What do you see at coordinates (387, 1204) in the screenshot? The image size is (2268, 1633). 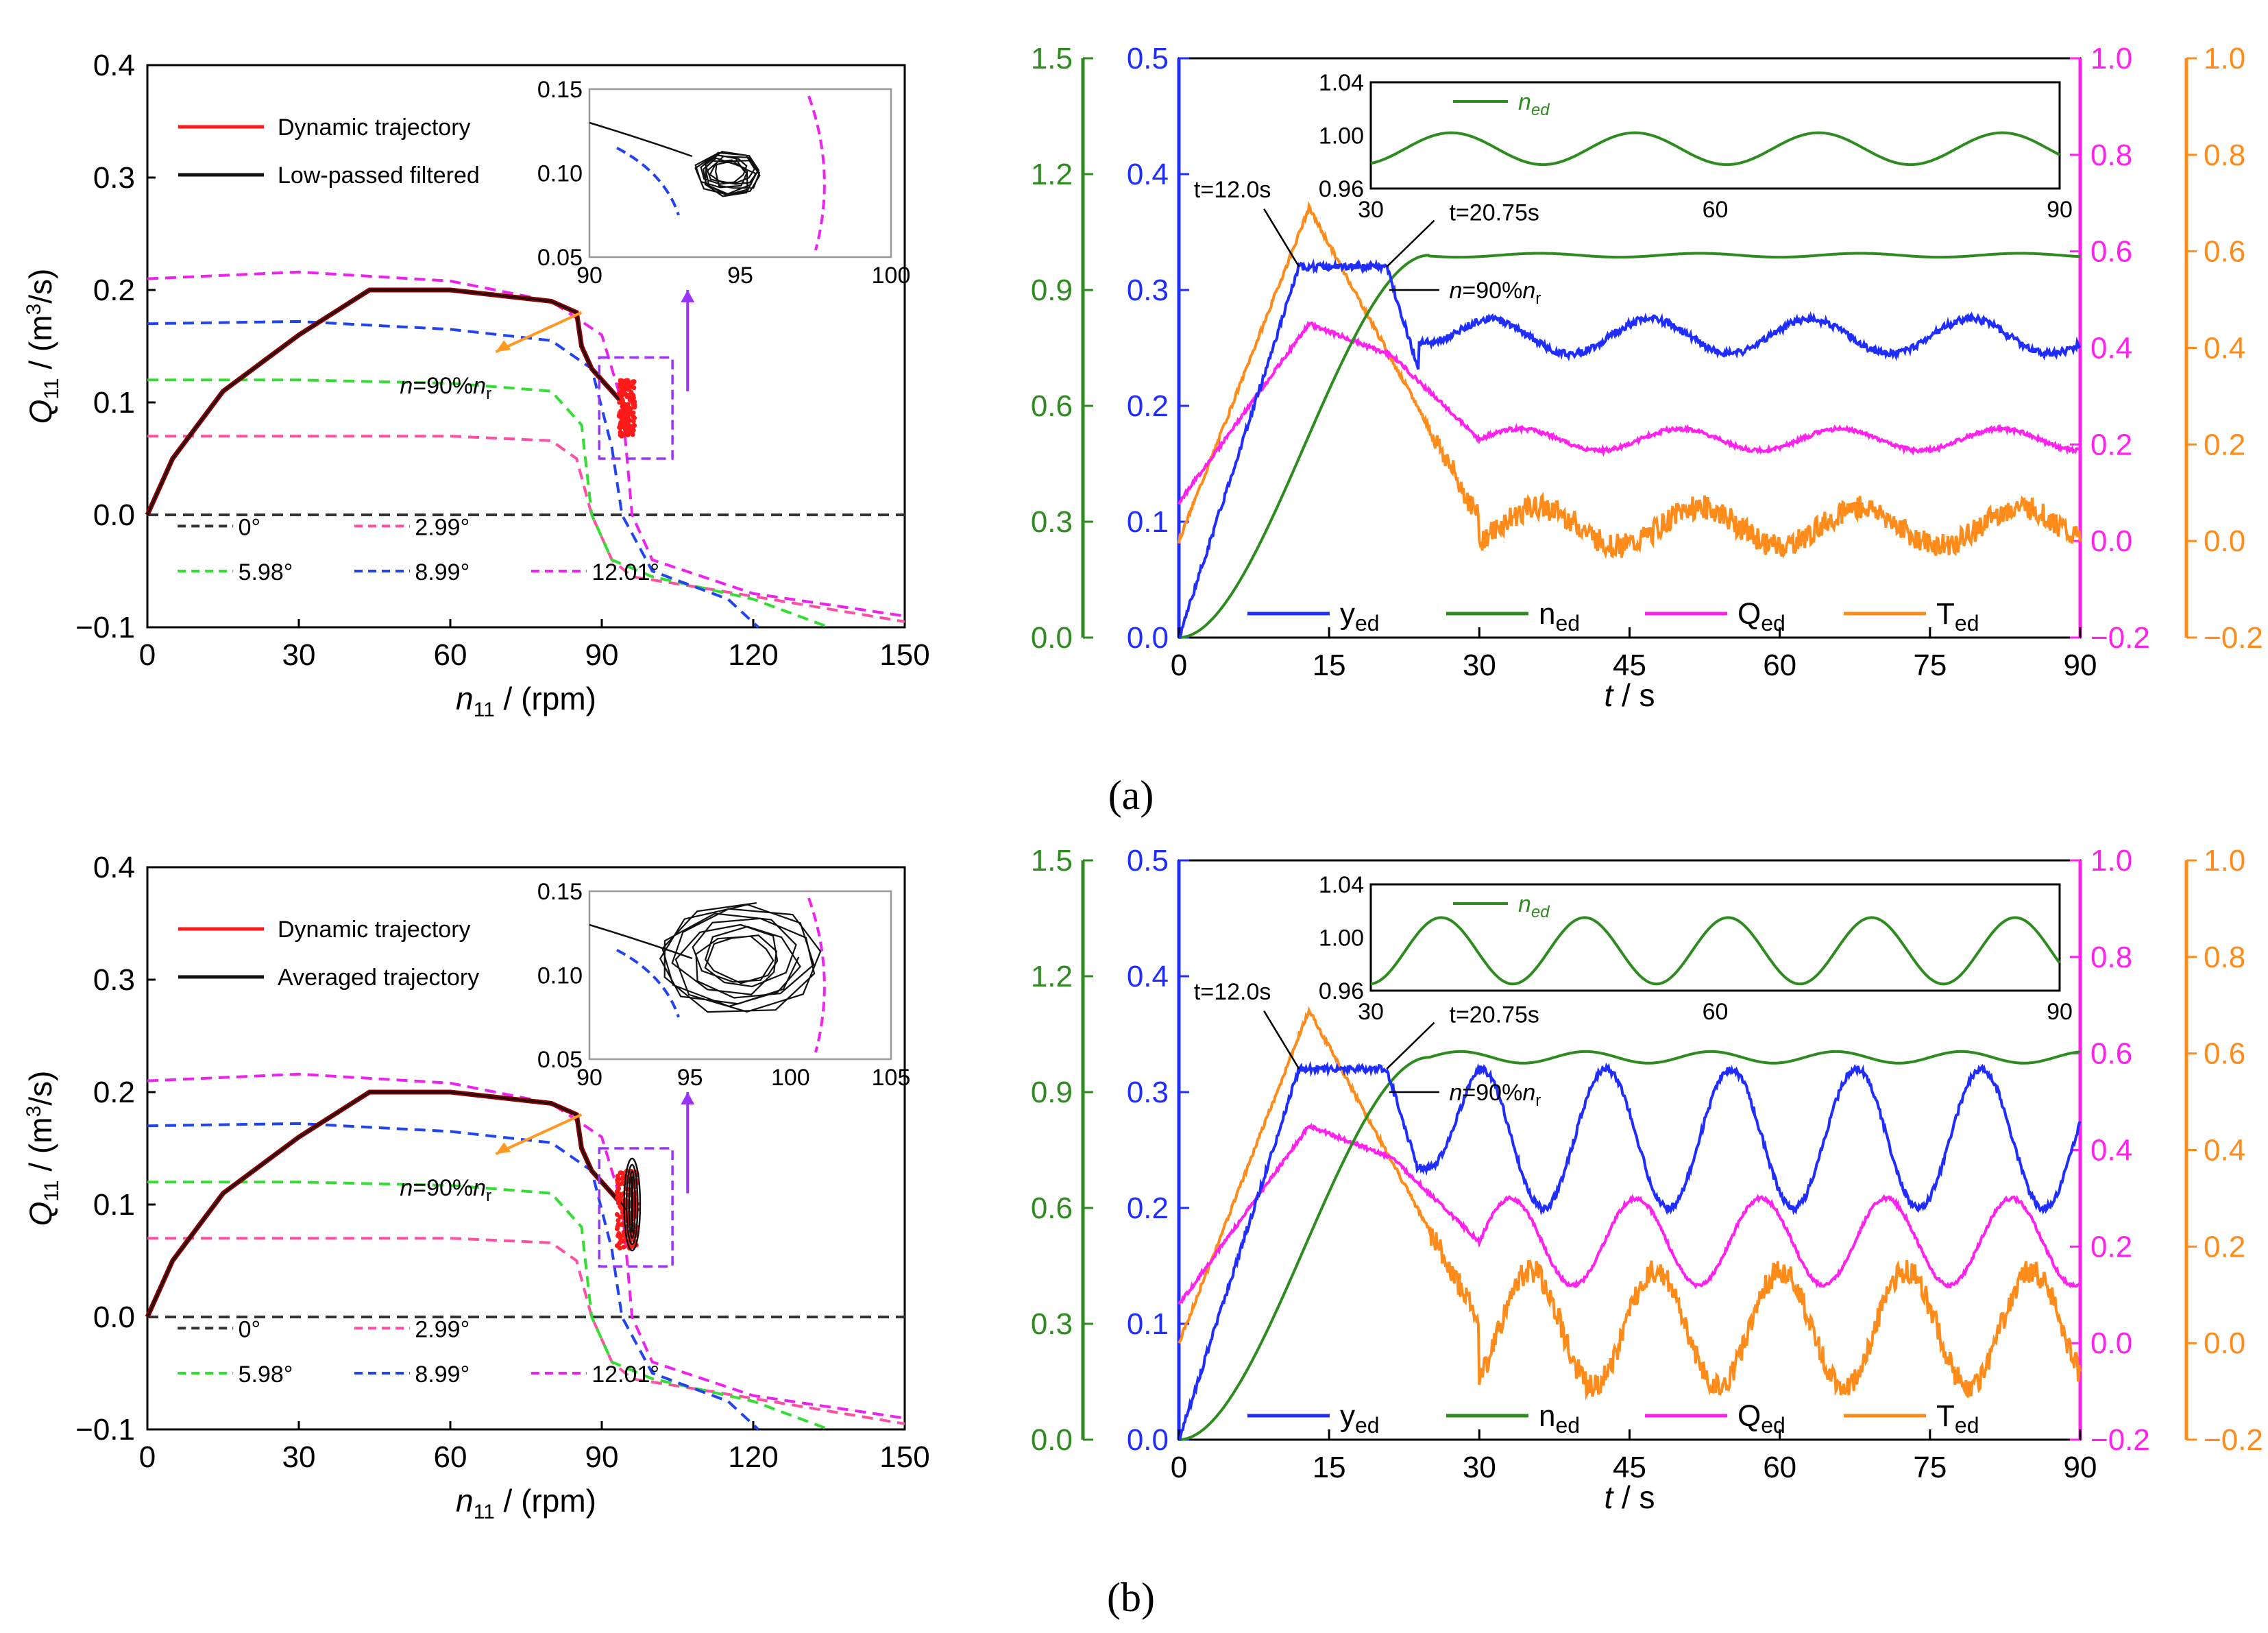 I see `trajectory-line` at bounding box center [387, 1204].